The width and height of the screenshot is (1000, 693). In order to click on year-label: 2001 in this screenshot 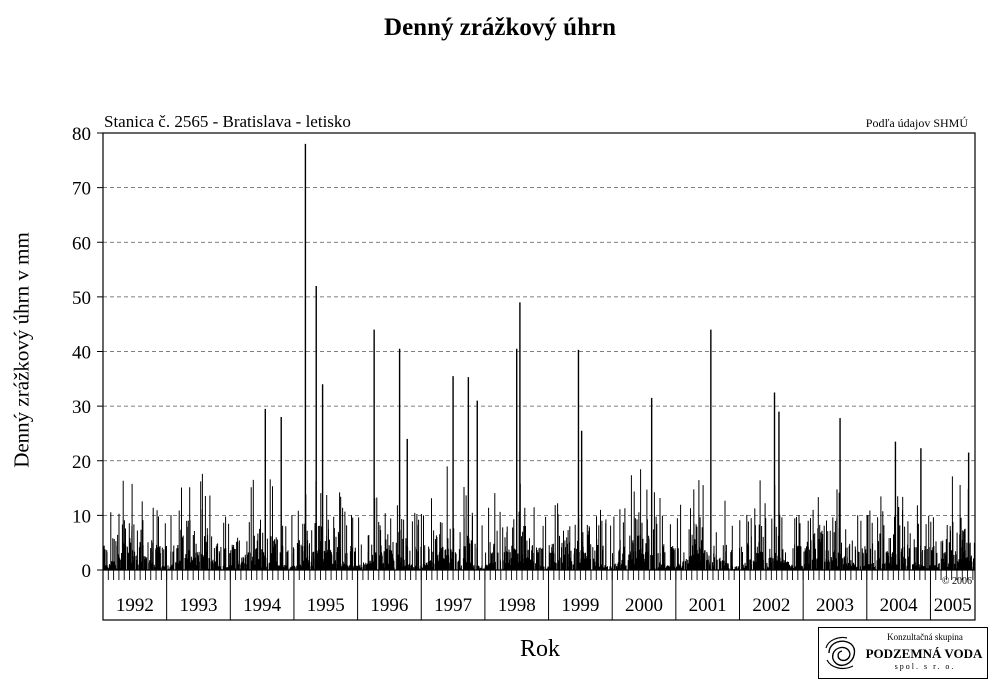, I will do `click(708, 605)`.